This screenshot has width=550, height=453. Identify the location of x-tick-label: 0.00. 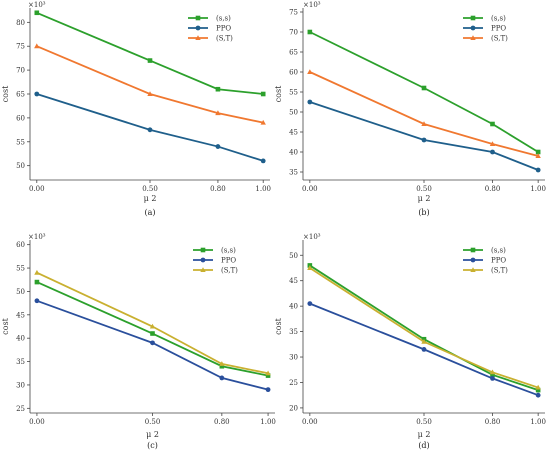
(310, 422).